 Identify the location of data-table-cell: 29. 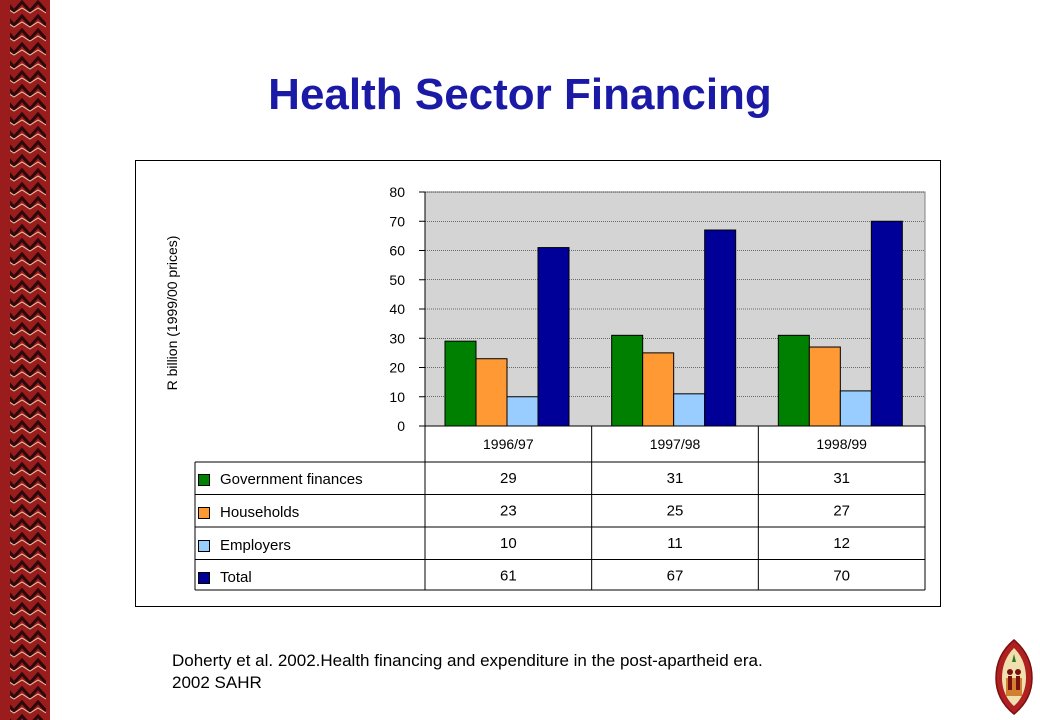
(508, 478).